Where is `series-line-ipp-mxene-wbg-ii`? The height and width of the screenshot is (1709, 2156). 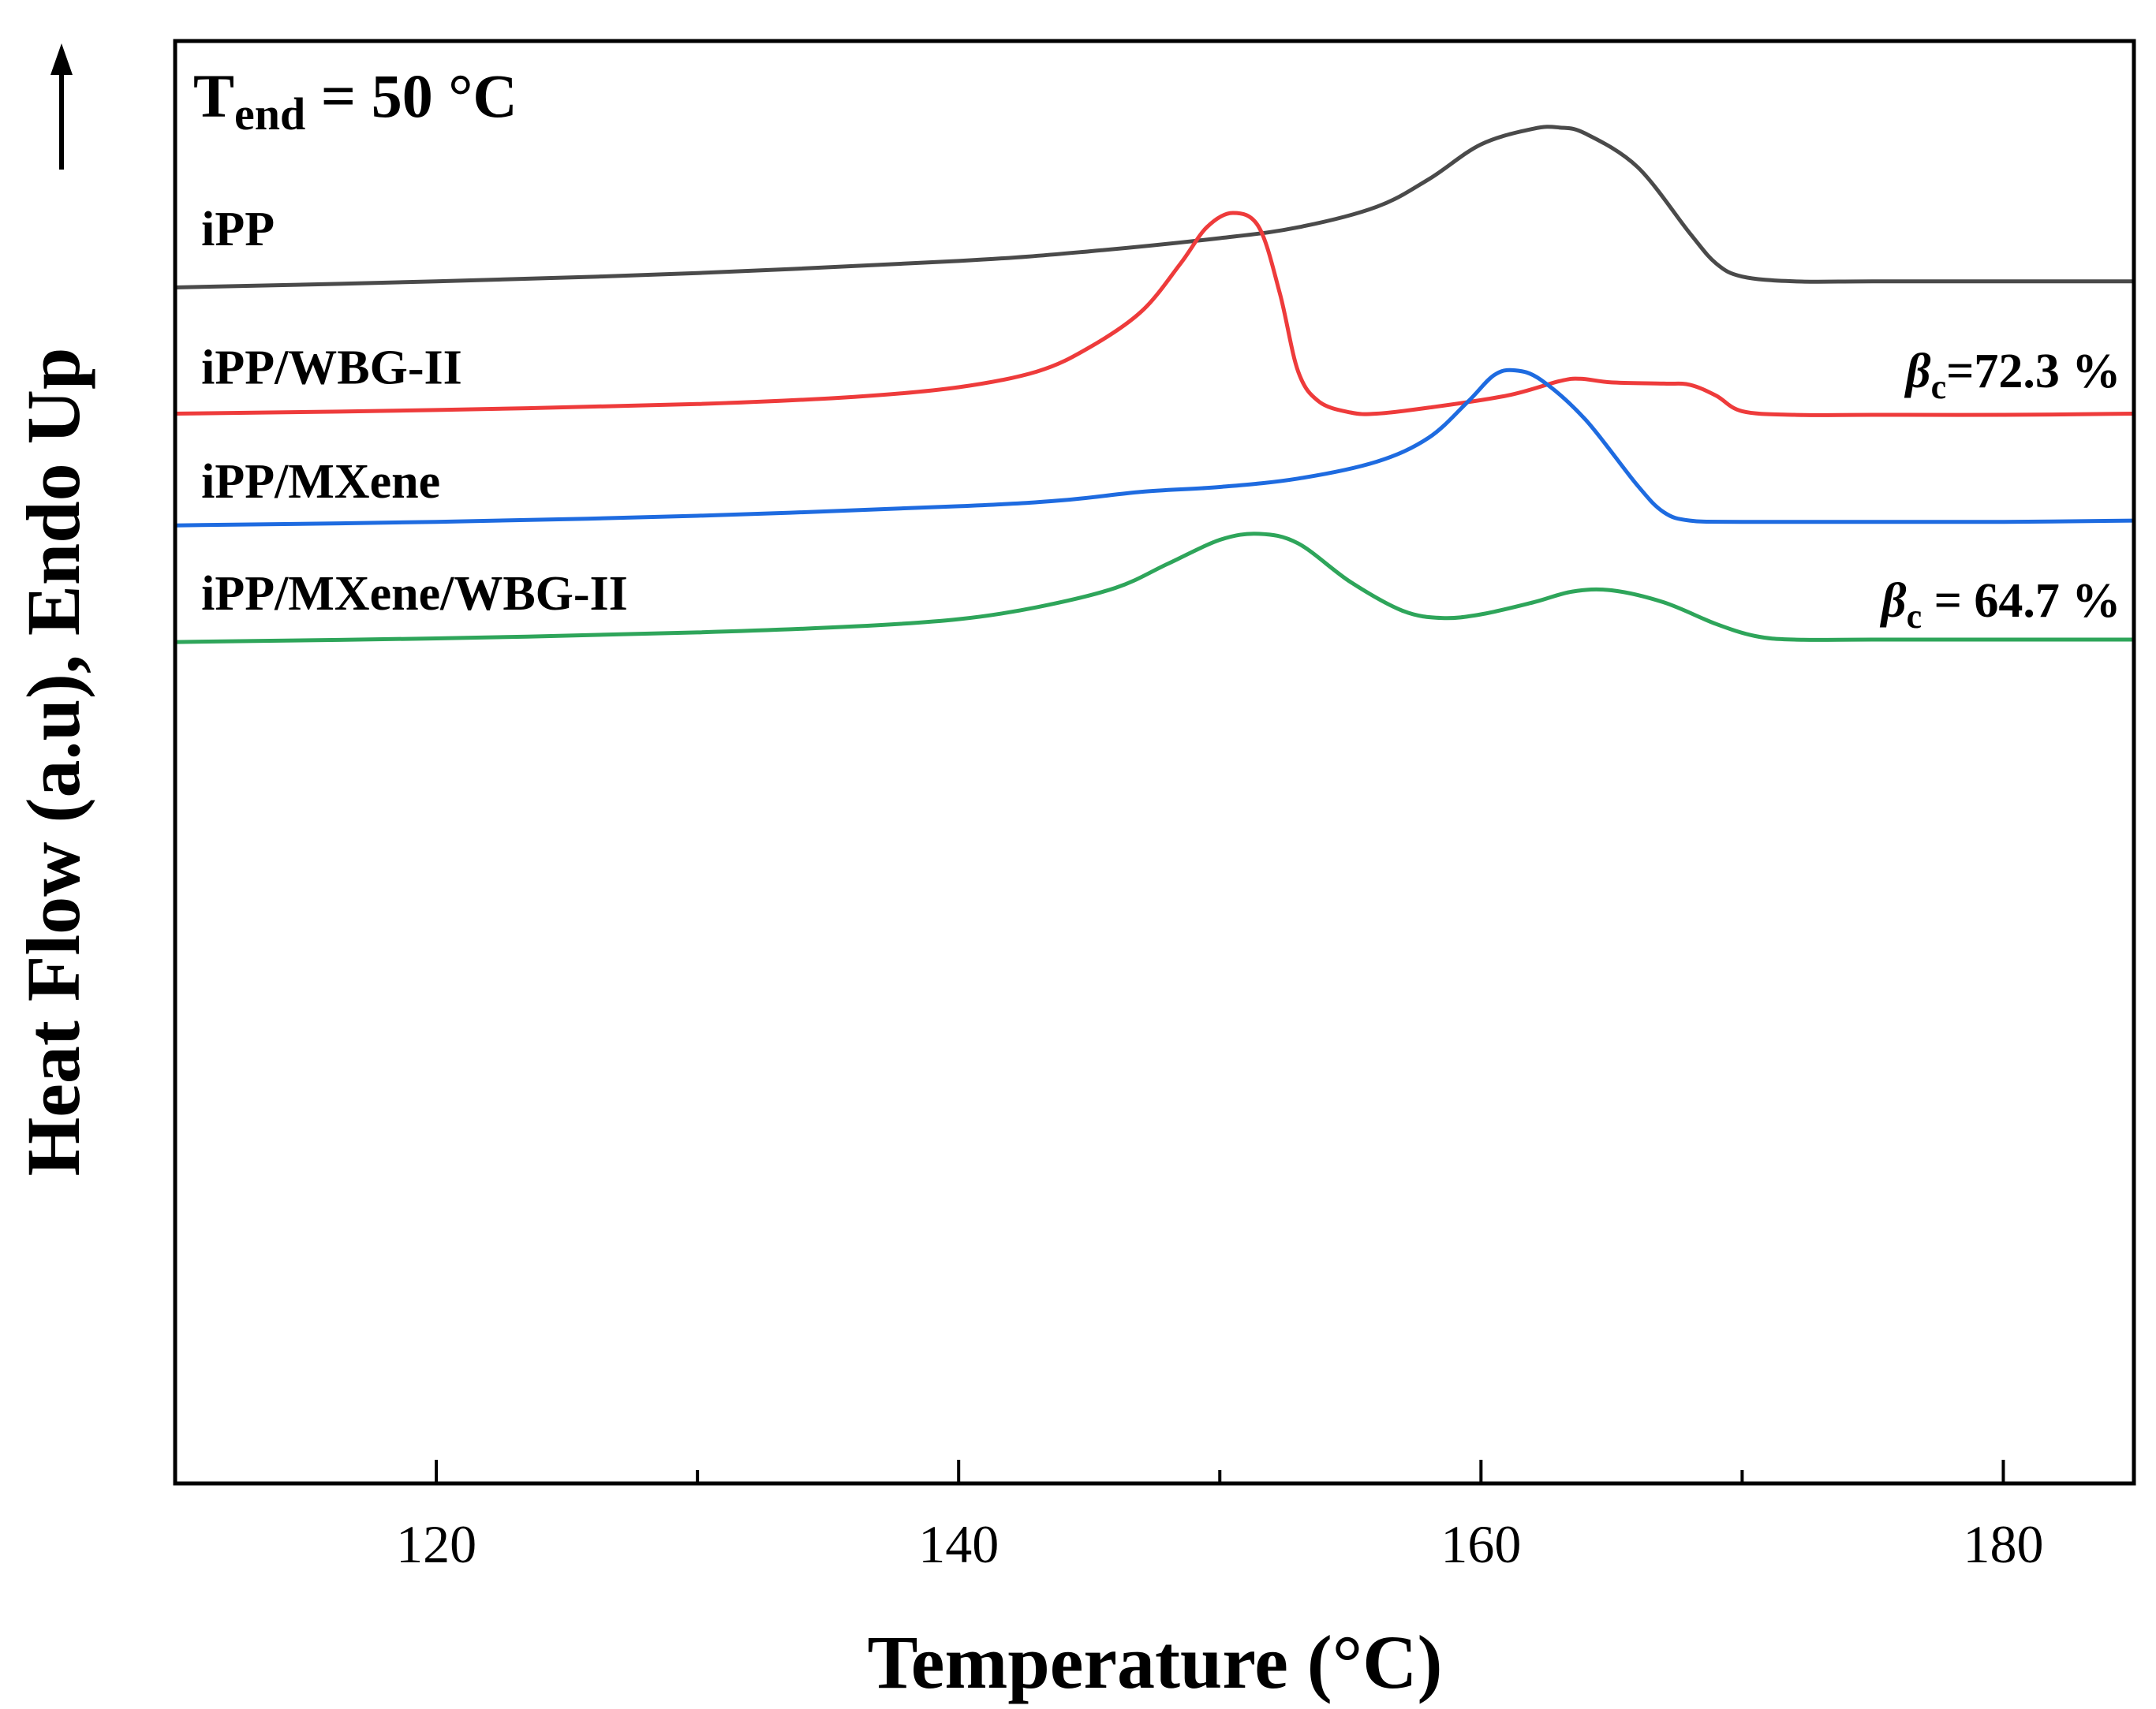
series-line-ipp-mxene-wbg-ii is located at coordinates (1154, 588).